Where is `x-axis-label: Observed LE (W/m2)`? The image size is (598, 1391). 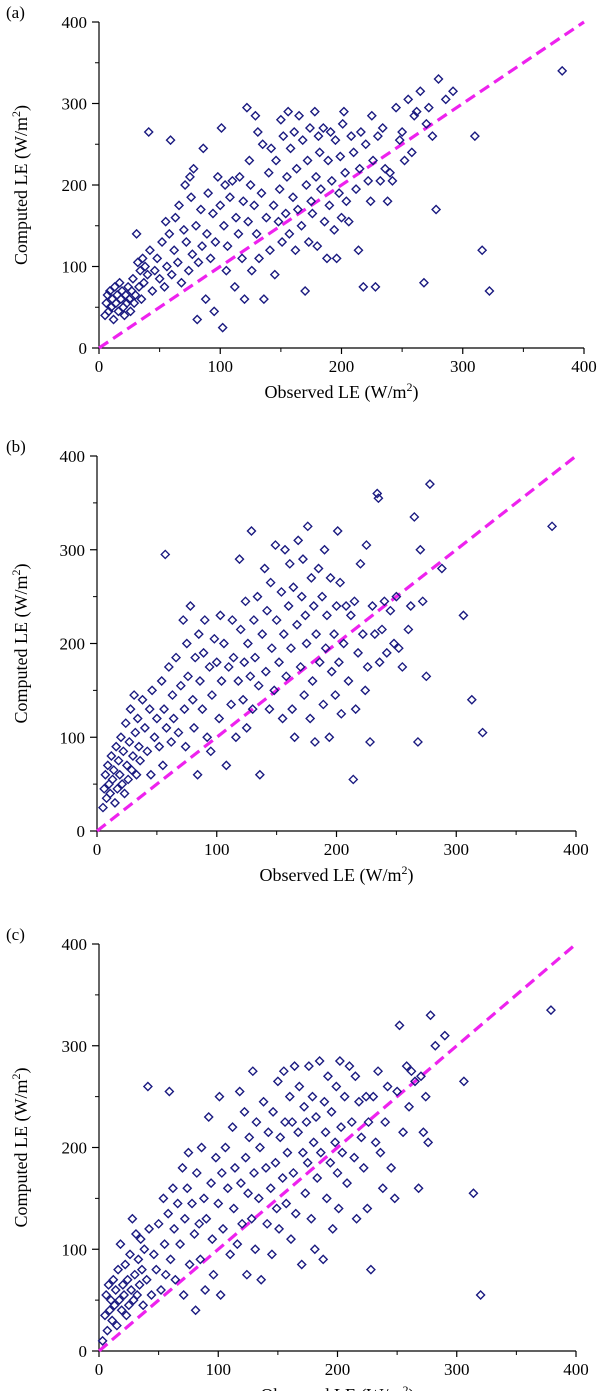
x-axis-label: Observed LE (W/m2) is located at coordinates (338, 1387).